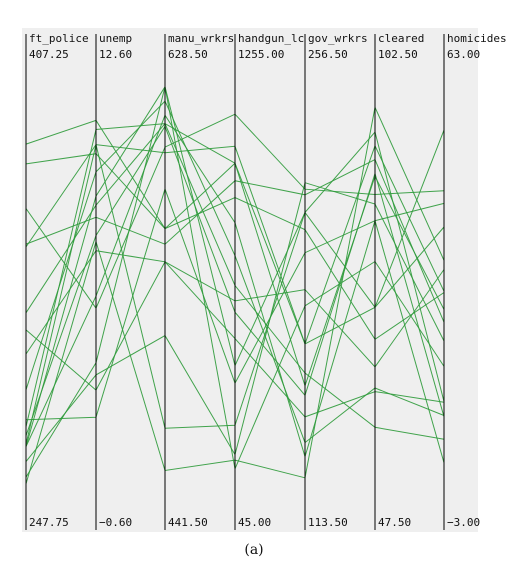 Image resolution: width=508 pixels, height=572 pixels. Describe the element at coordinates (115, 522) in the screenshot. I see `axis-min-unemp: −0.60` at that location.